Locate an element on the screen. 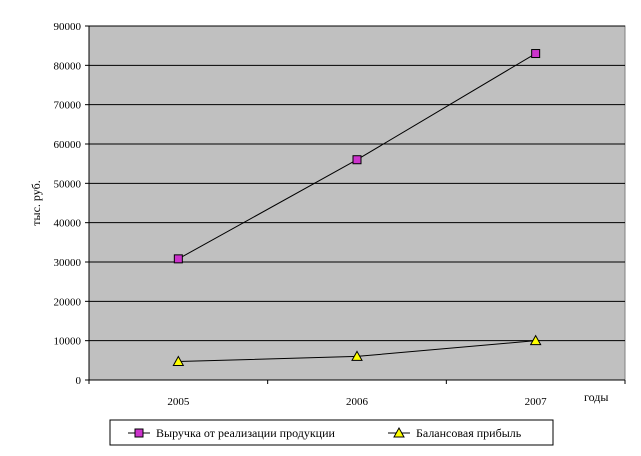 Image resolution: width=641 pixels, height=456 pixels. y-tick-label: 90000 is located at coordinates (68, 27).